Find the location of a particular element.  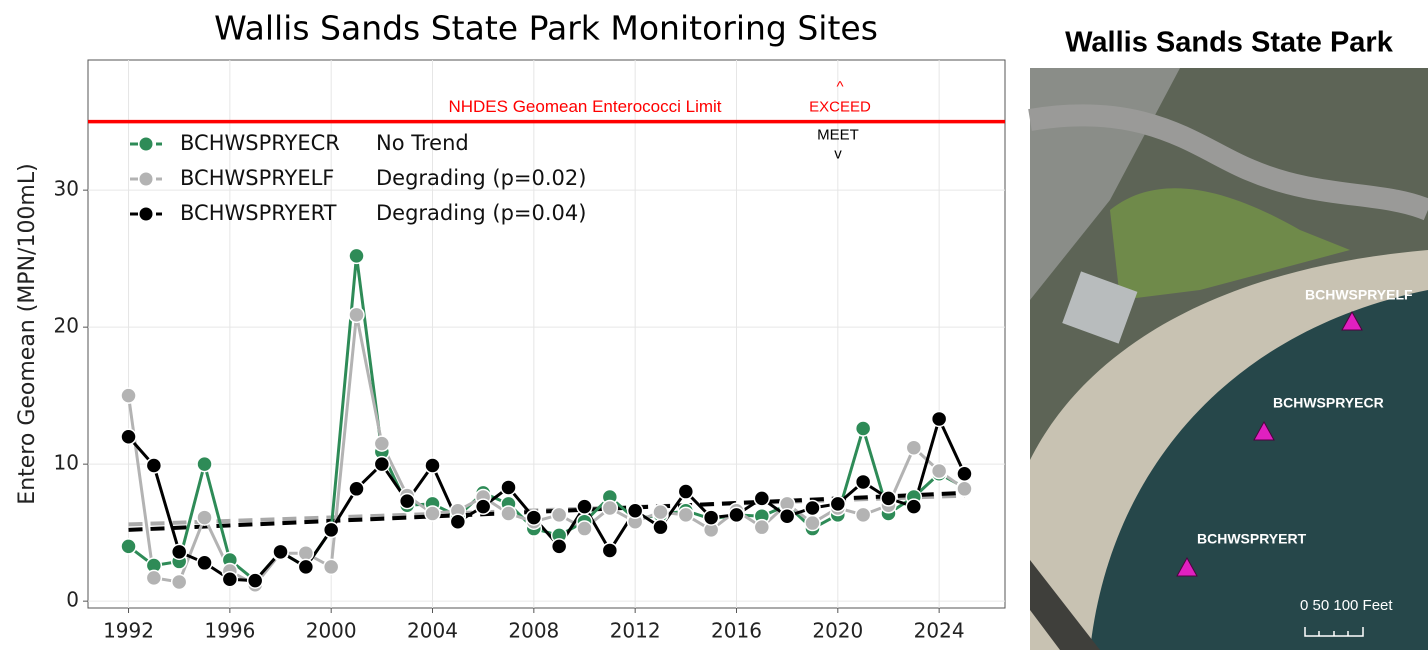

y-tick-label: 30 is located at coordinates (66, 189).